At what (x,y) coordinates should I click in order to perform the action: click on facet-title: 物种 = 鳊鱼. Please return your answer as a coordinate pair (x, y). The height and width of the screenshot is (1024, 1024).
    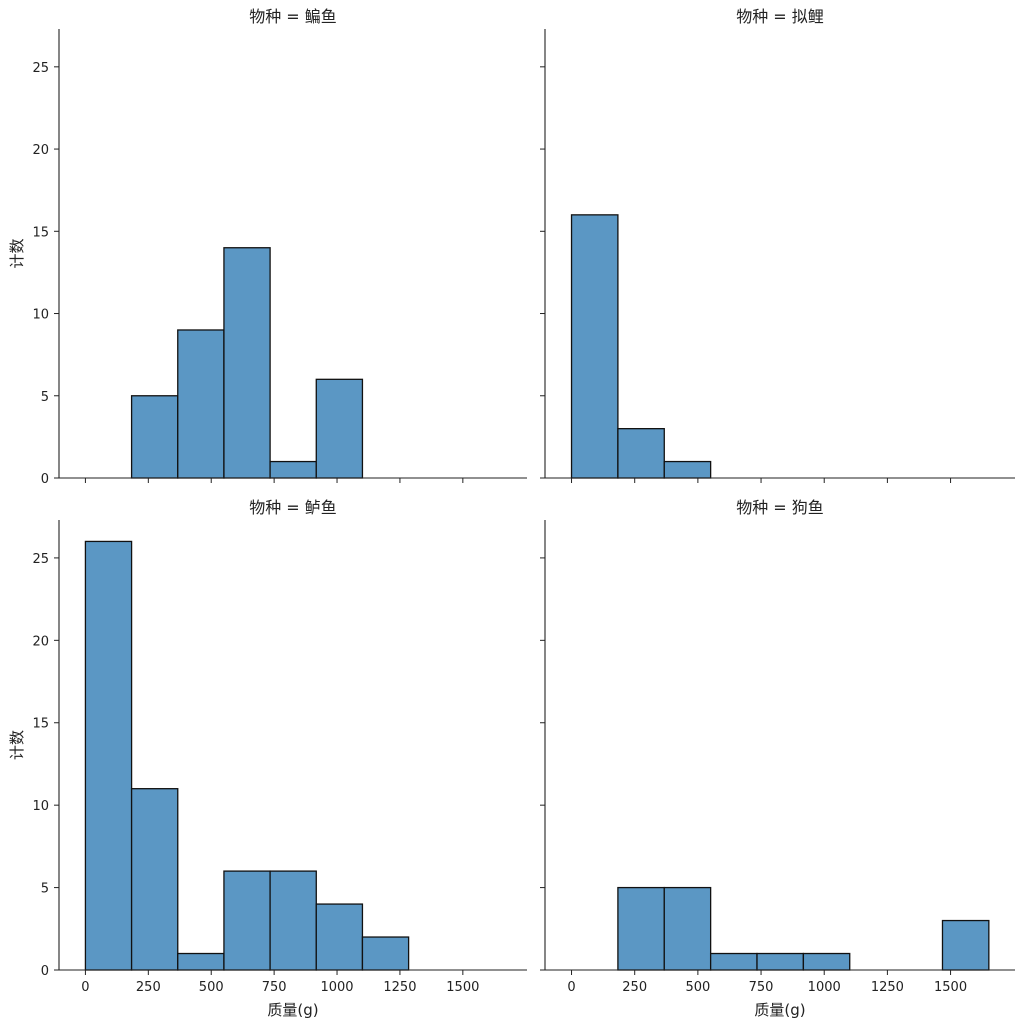
    Looking at the image, I should click on (293, 16).